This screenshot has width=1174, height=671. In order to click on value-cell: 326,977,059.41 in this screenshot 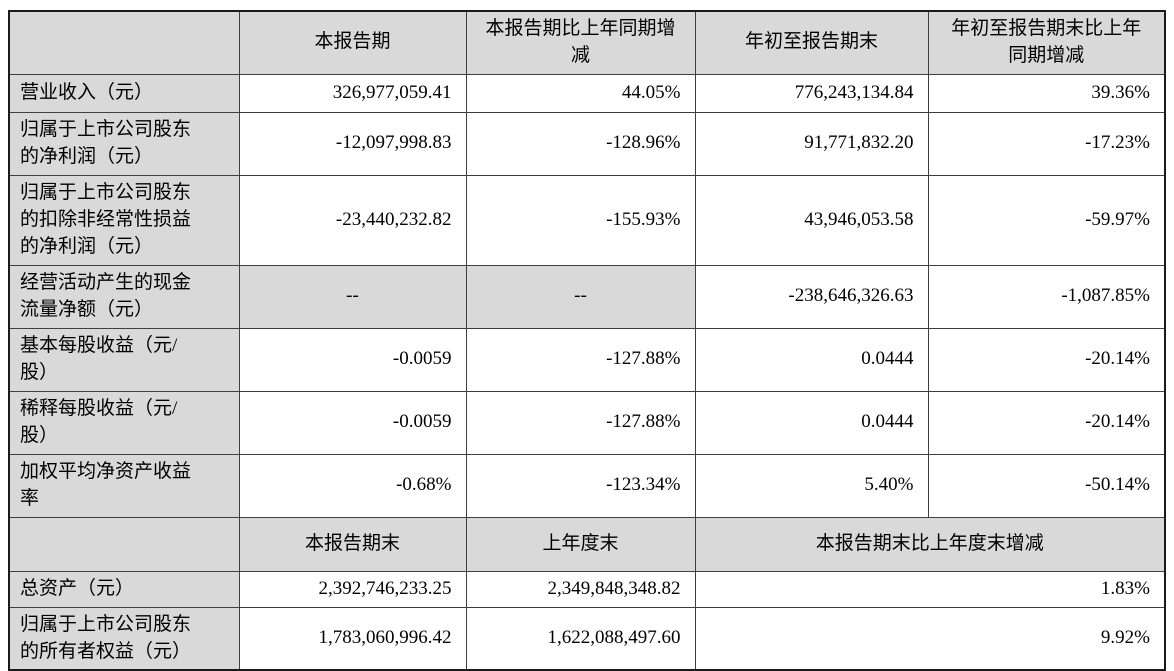, I will do `click(352, 93)`.